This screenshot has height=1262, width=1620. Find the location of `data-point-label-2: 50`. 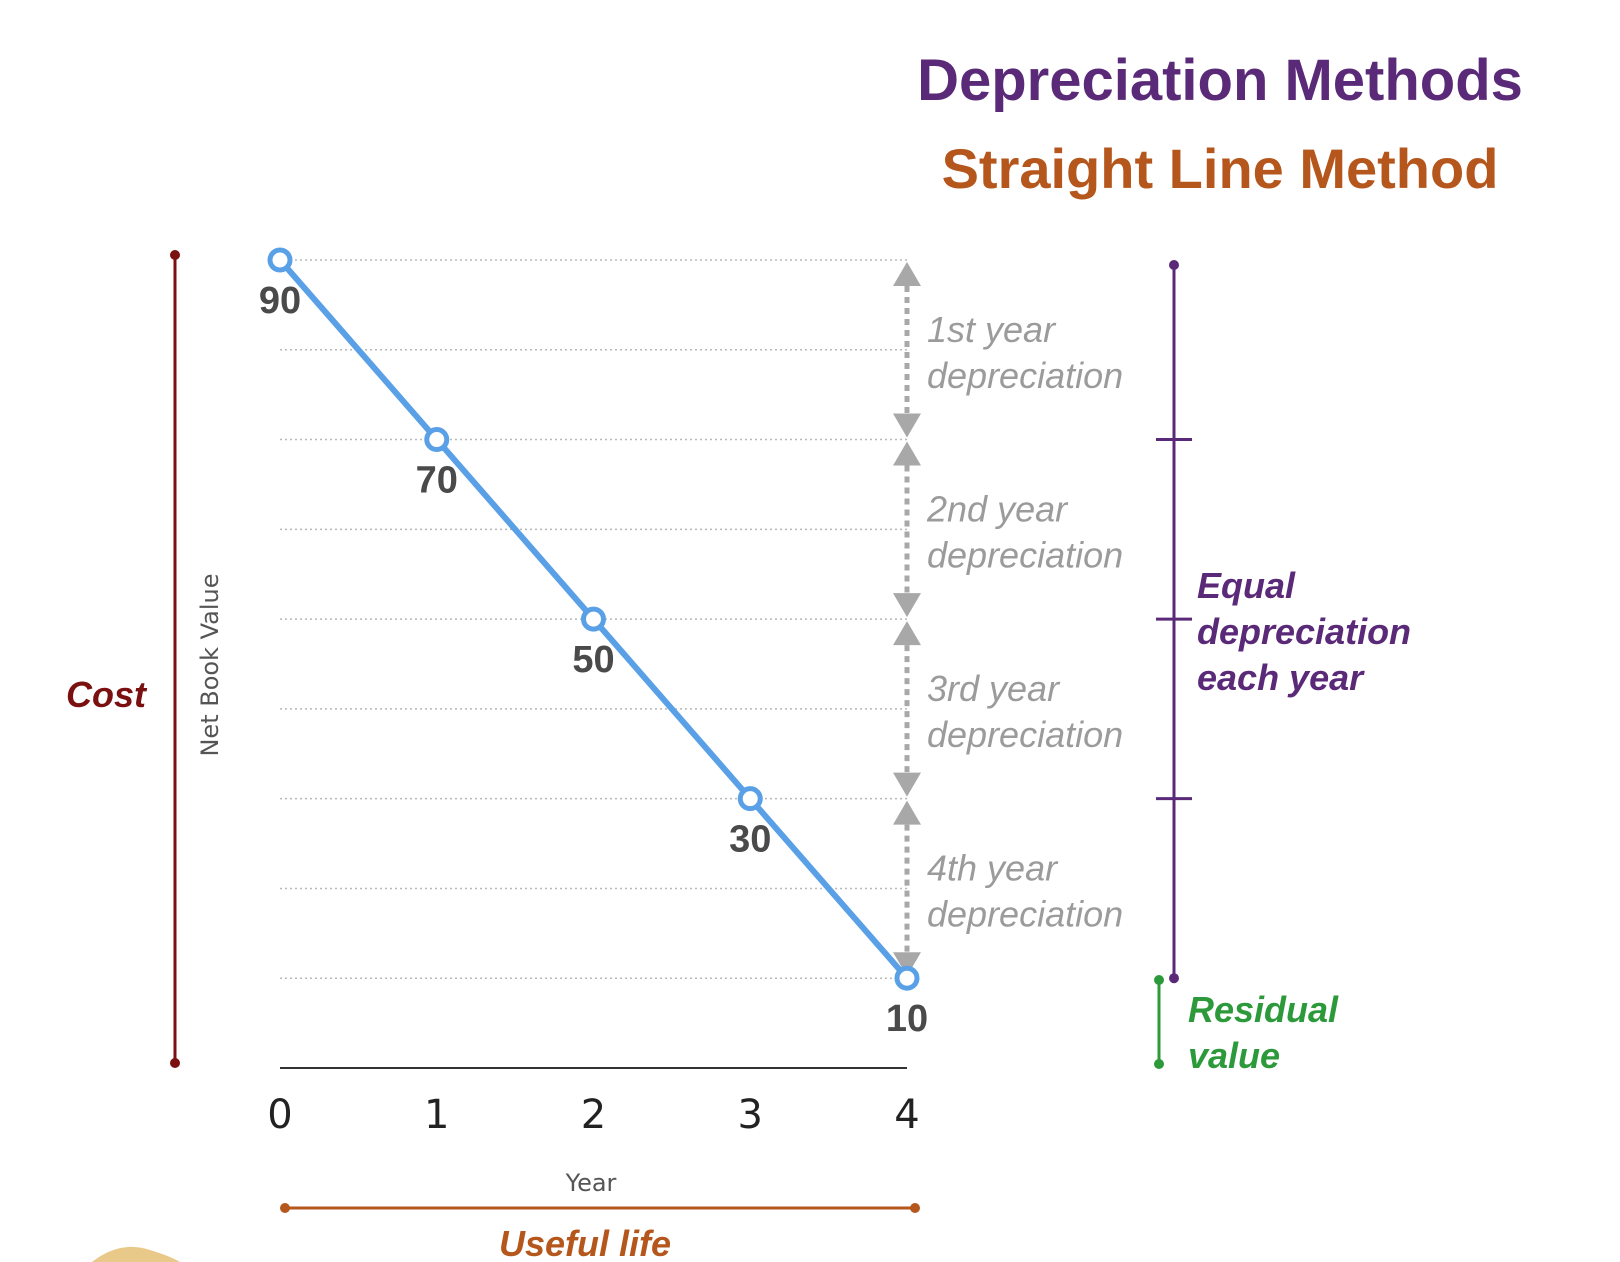

data-point-label-2: 50 is located at coordinates (593, 660).